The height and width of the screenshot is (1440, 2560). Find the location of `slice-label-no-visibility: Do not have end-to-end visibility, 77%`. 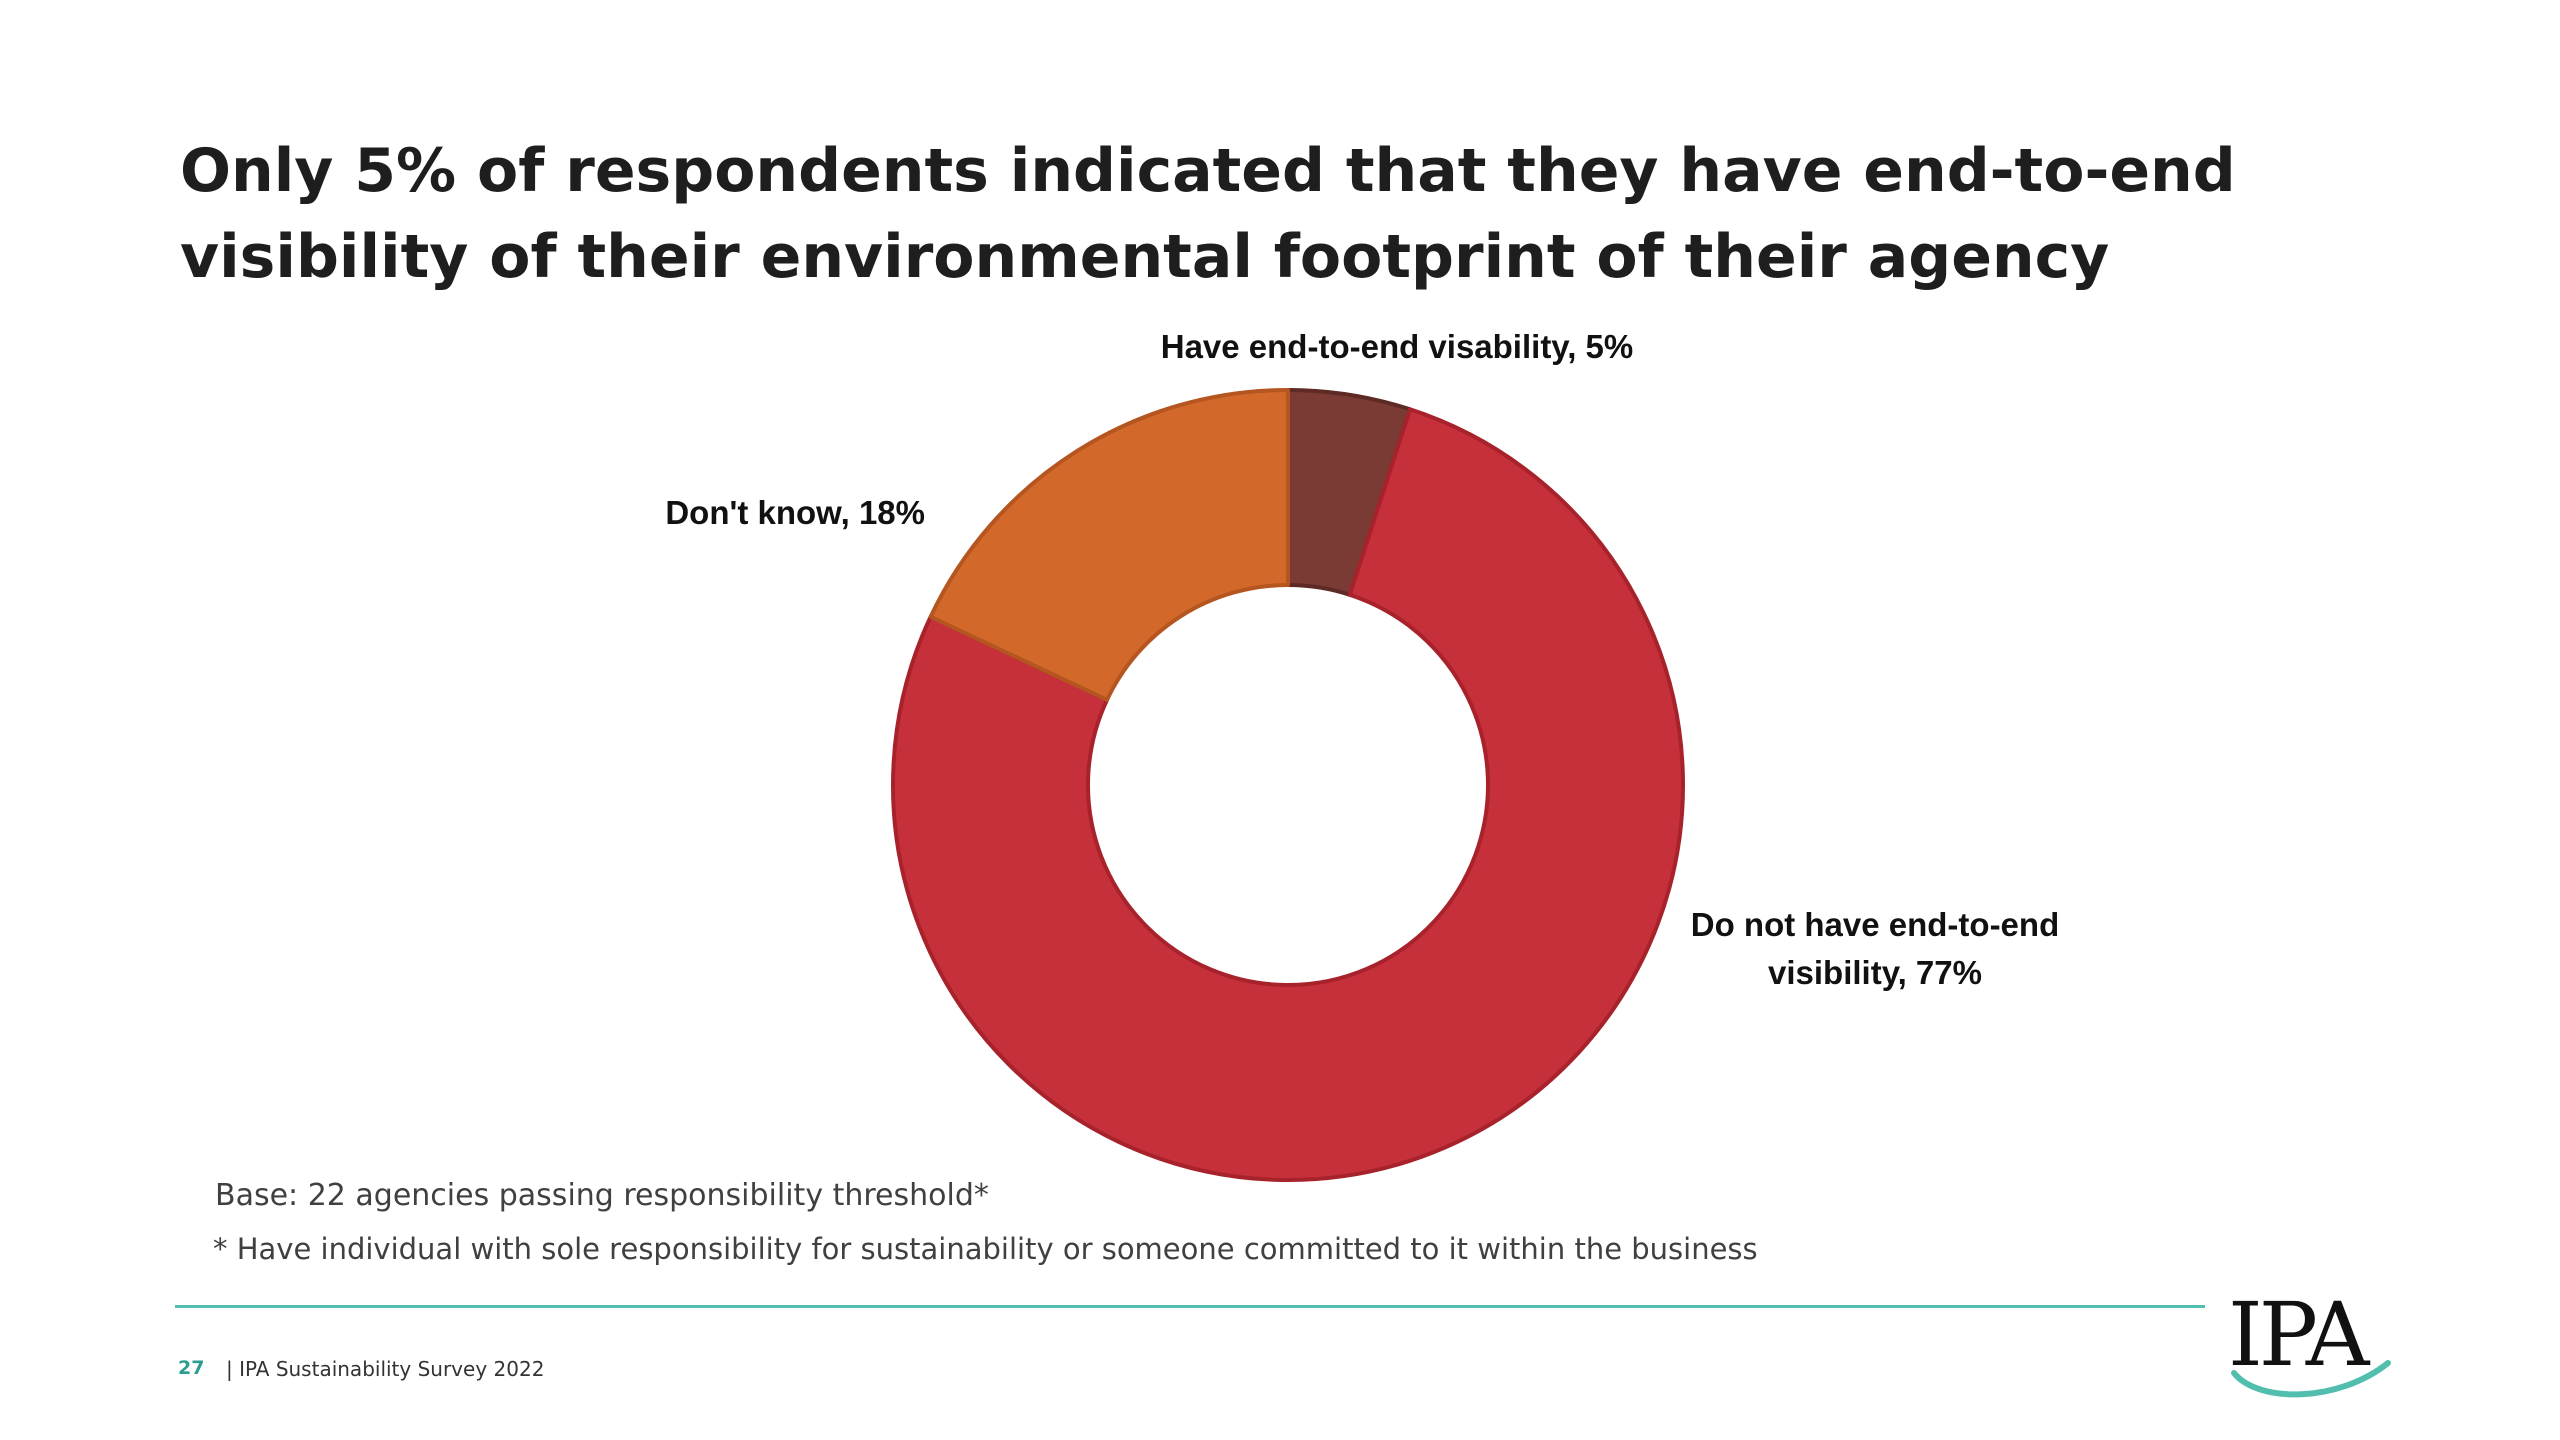

slice-label-no-visibility: Do not have end-to-end visibility, 77% is located at coordinates (1875, 948).